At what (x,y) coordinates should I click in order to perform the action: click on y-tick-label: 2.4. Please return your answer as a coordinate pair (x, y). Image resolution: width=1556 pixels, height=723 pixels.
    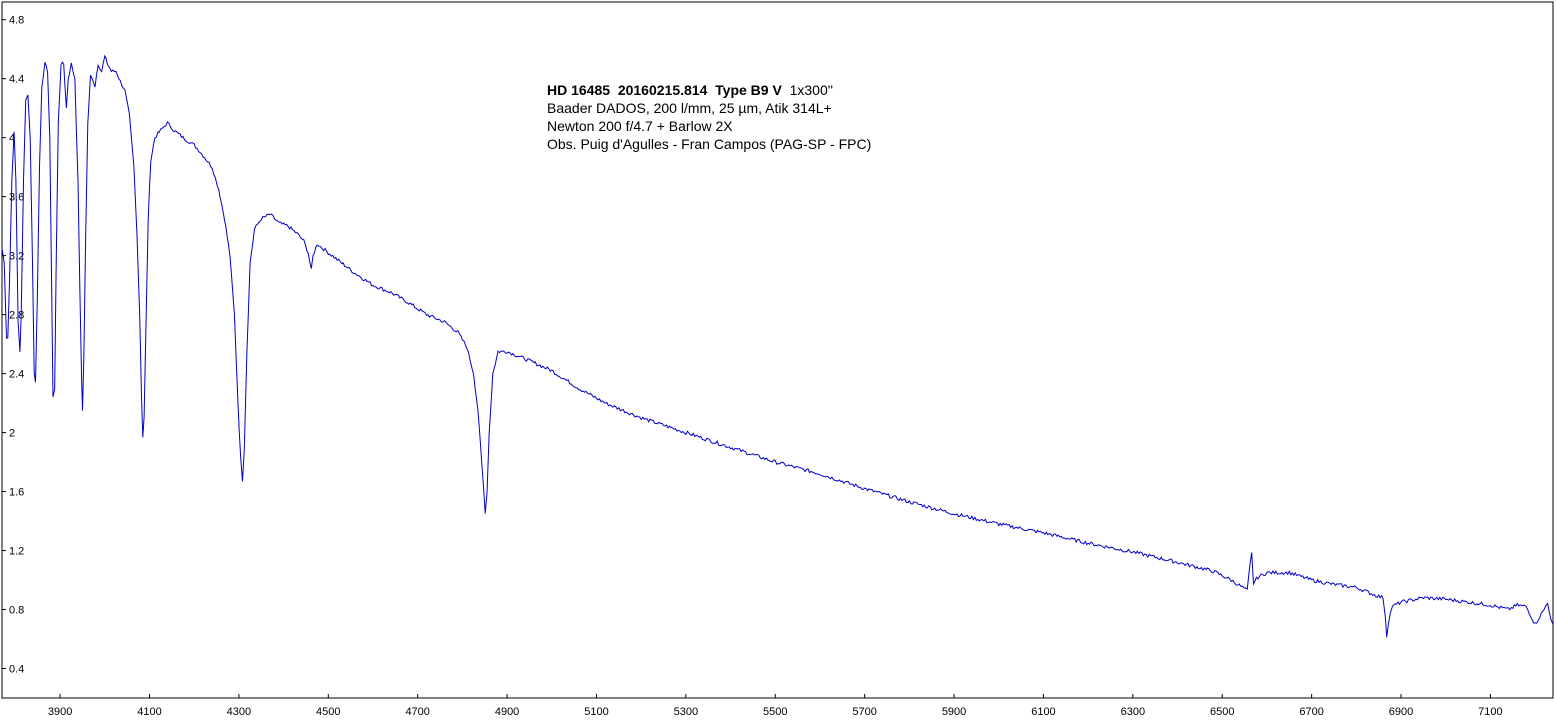
    Looking at the image, I should click on (16, 375).